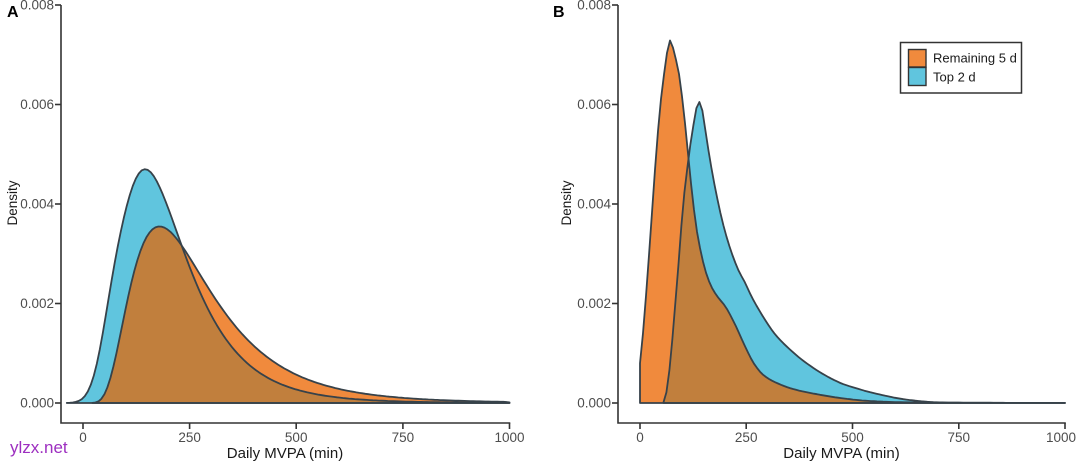  What do you see at coordinates (39, 447) in the screenshot?
I see `svg-text: ylzx.net` at bounding box center [39, 447].